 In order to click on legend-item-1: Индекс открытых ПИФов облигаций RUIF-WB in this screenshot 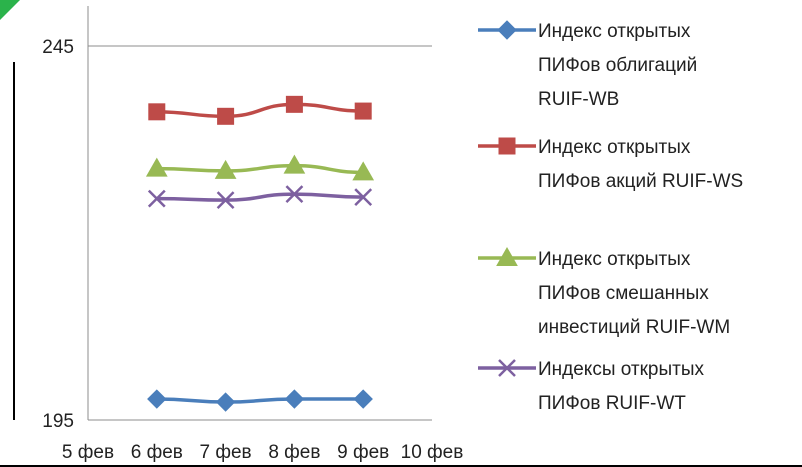, I will do `click(587, 65)`.